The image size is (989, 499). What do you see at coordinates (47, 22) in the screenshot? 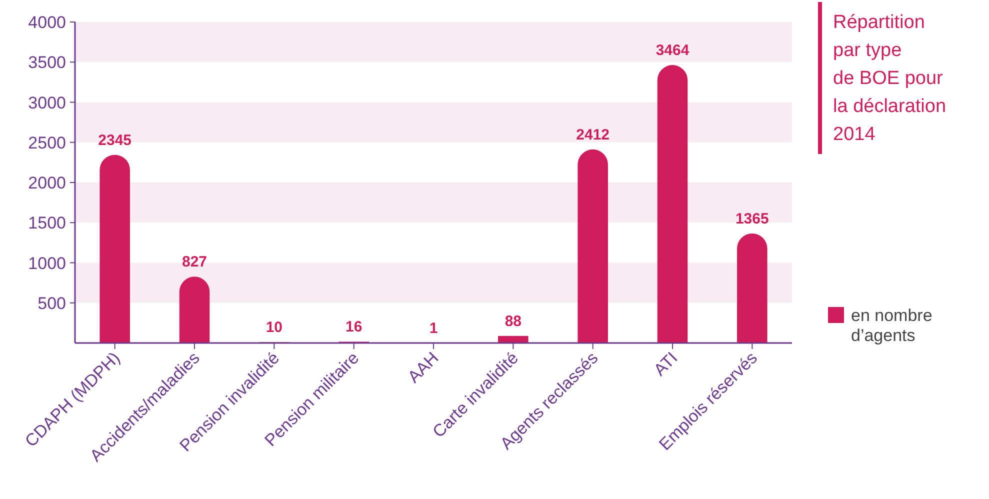
I see `y-tick-label: 4000` at bounding box center [47, 22].